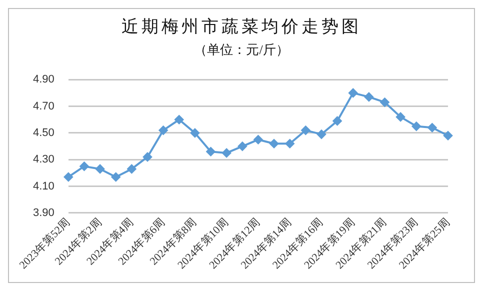  I want to click on y-tick-label: 3.90, so click(43, 213).